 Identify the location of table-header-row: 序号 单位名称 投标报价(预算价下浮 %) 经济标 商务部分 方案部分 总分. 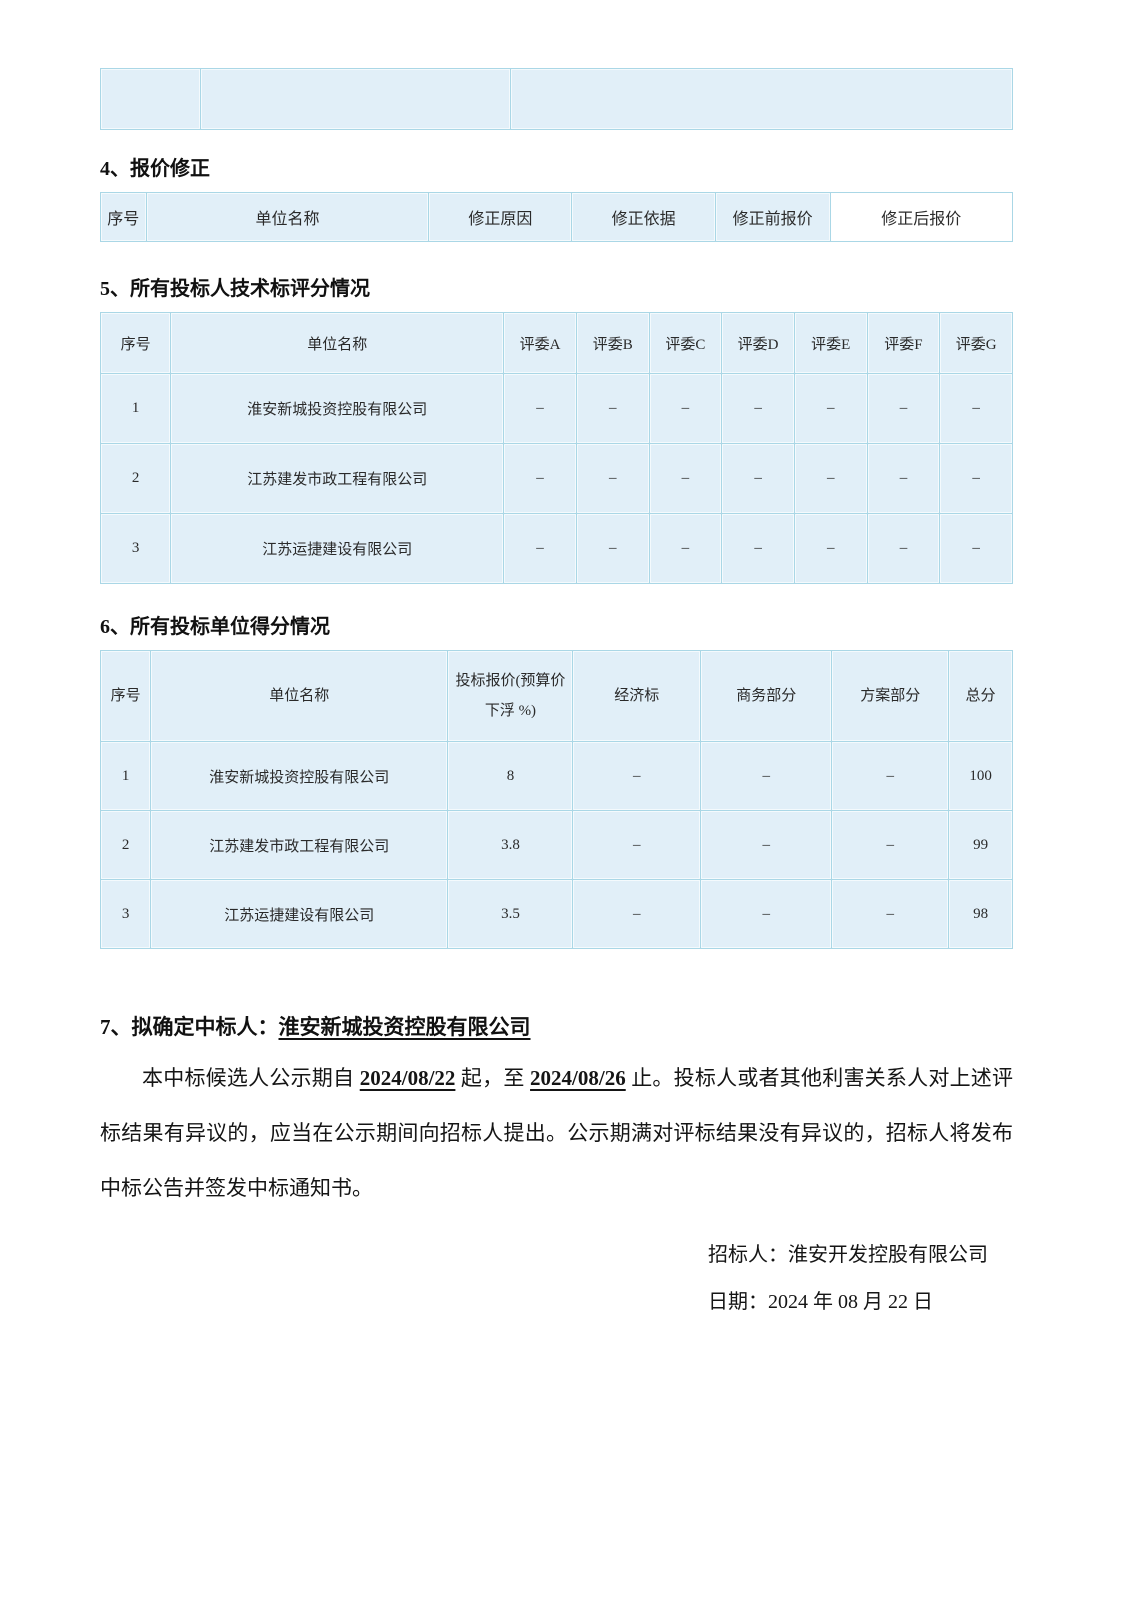
(556, 696).